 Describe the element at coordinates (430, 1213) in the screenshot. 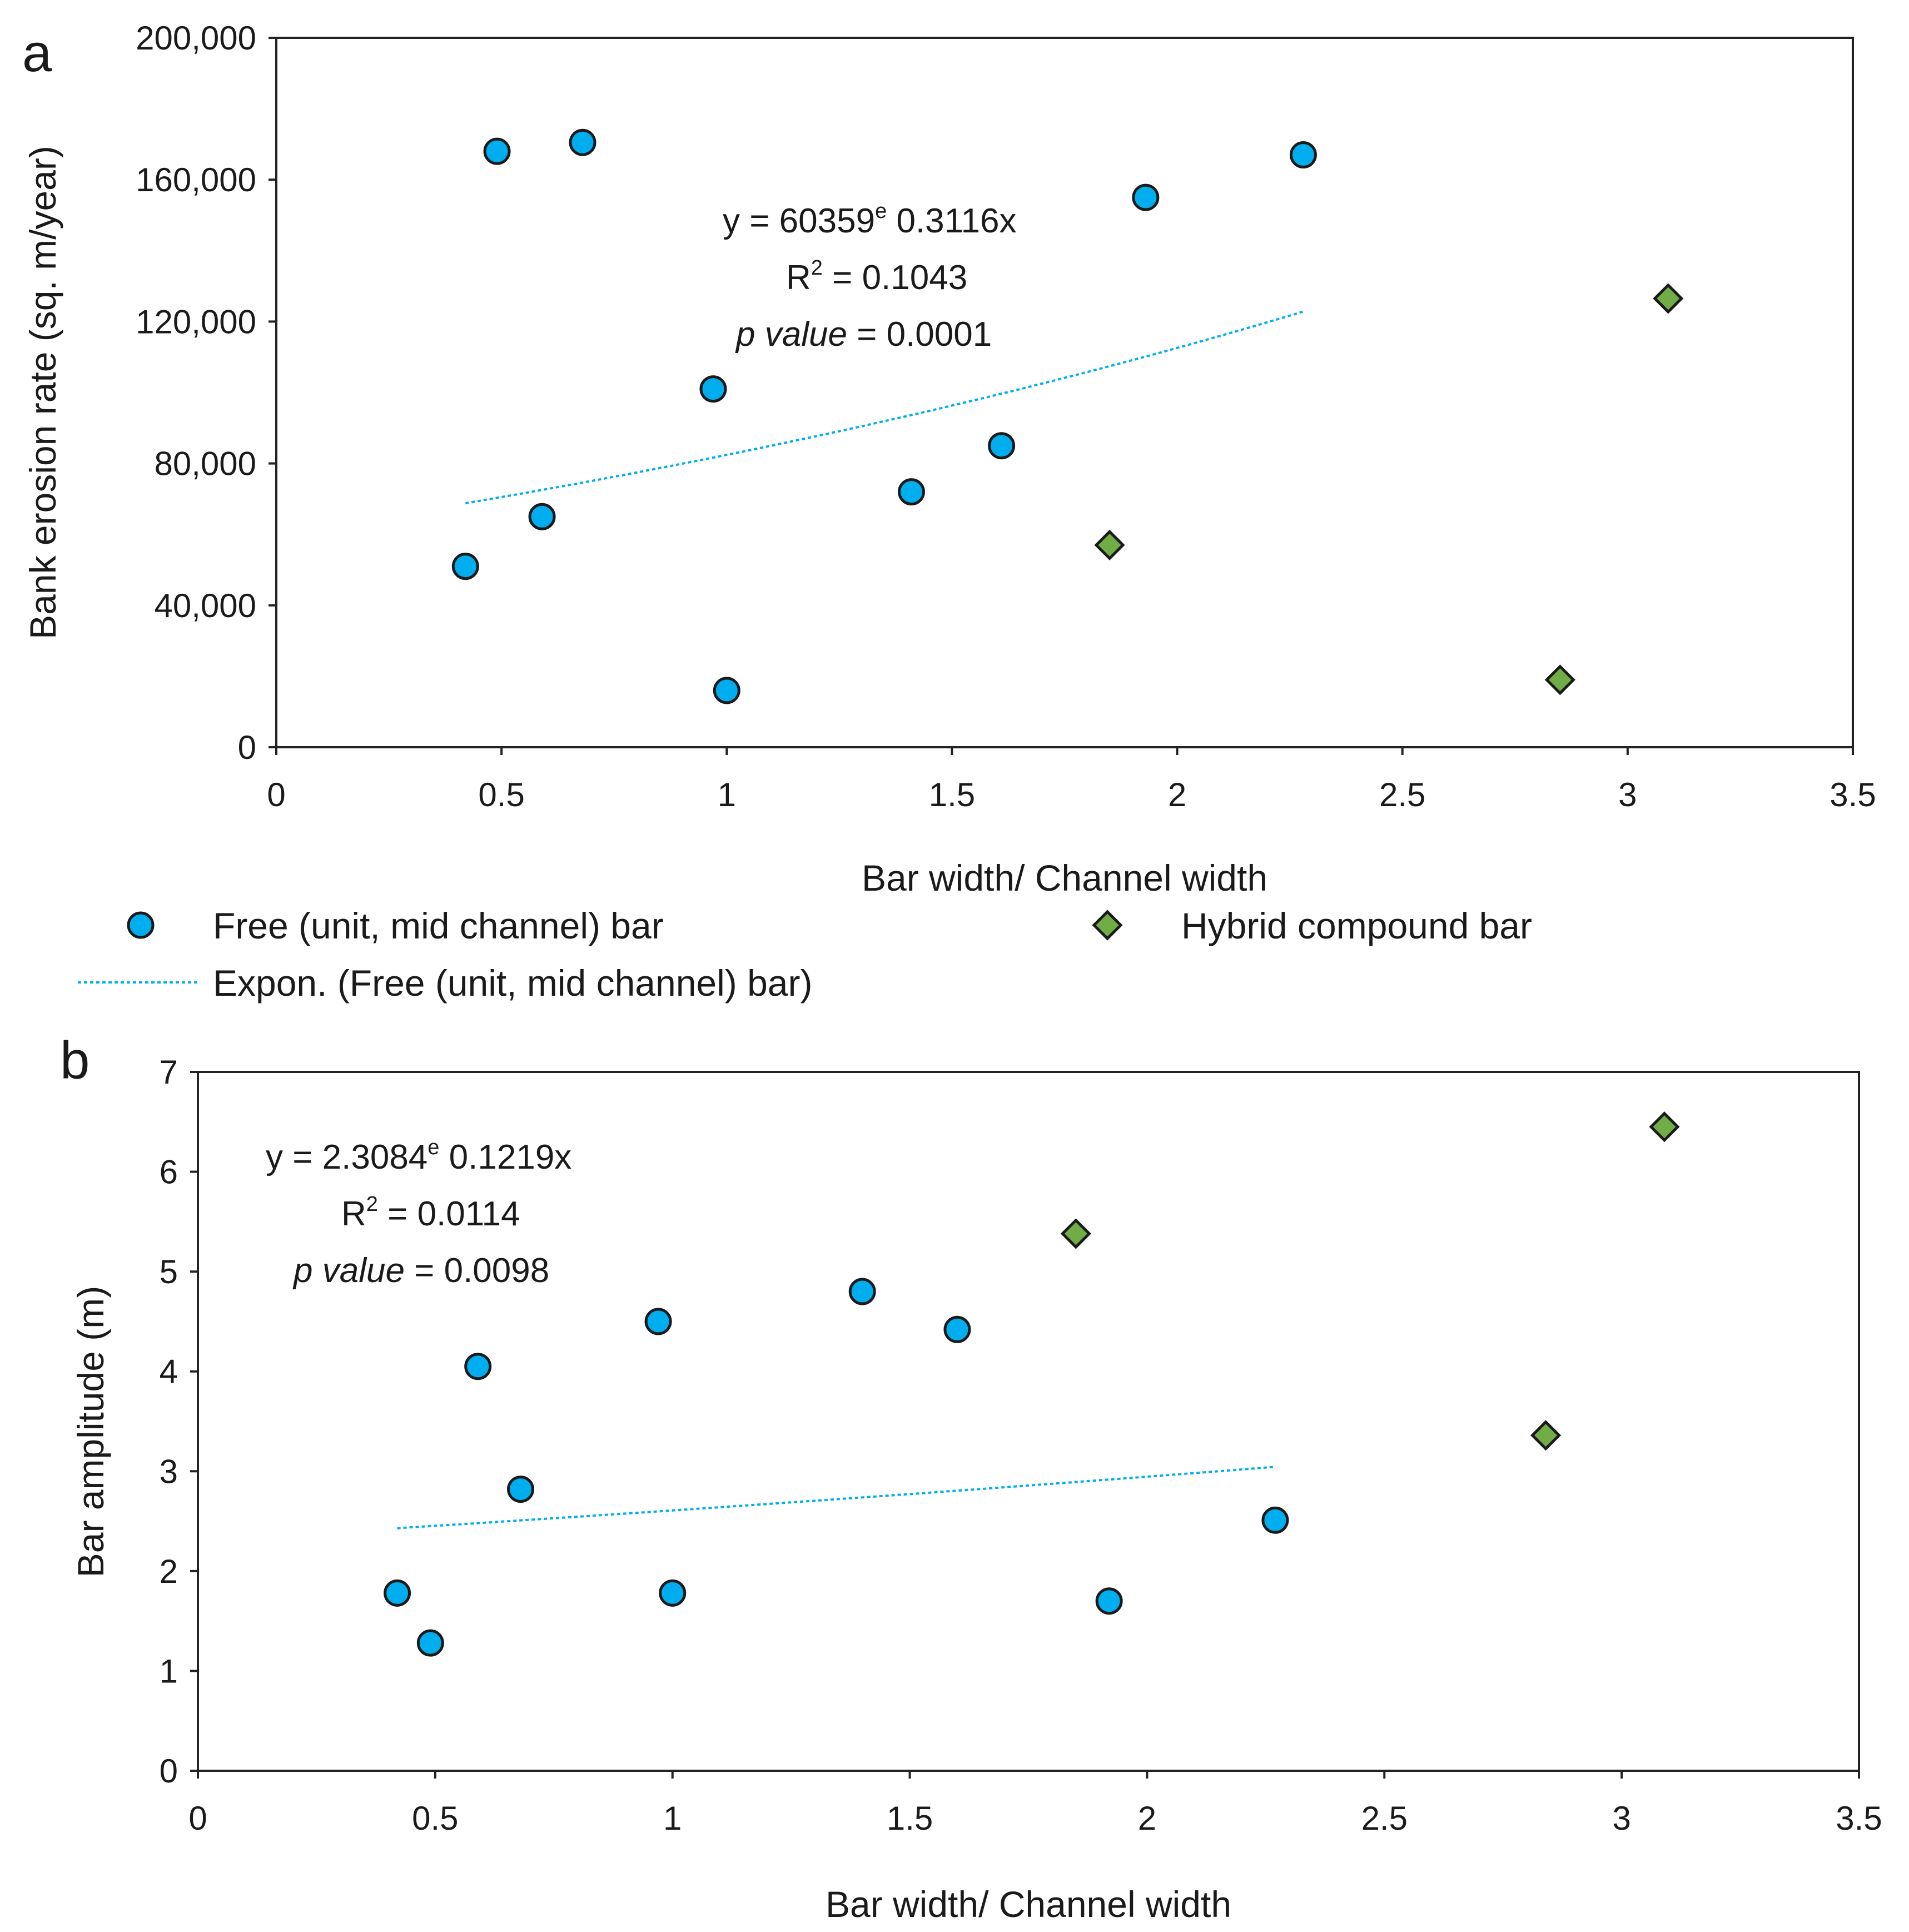

I see `r-squared-b: R2 = 0.0114` at that location.